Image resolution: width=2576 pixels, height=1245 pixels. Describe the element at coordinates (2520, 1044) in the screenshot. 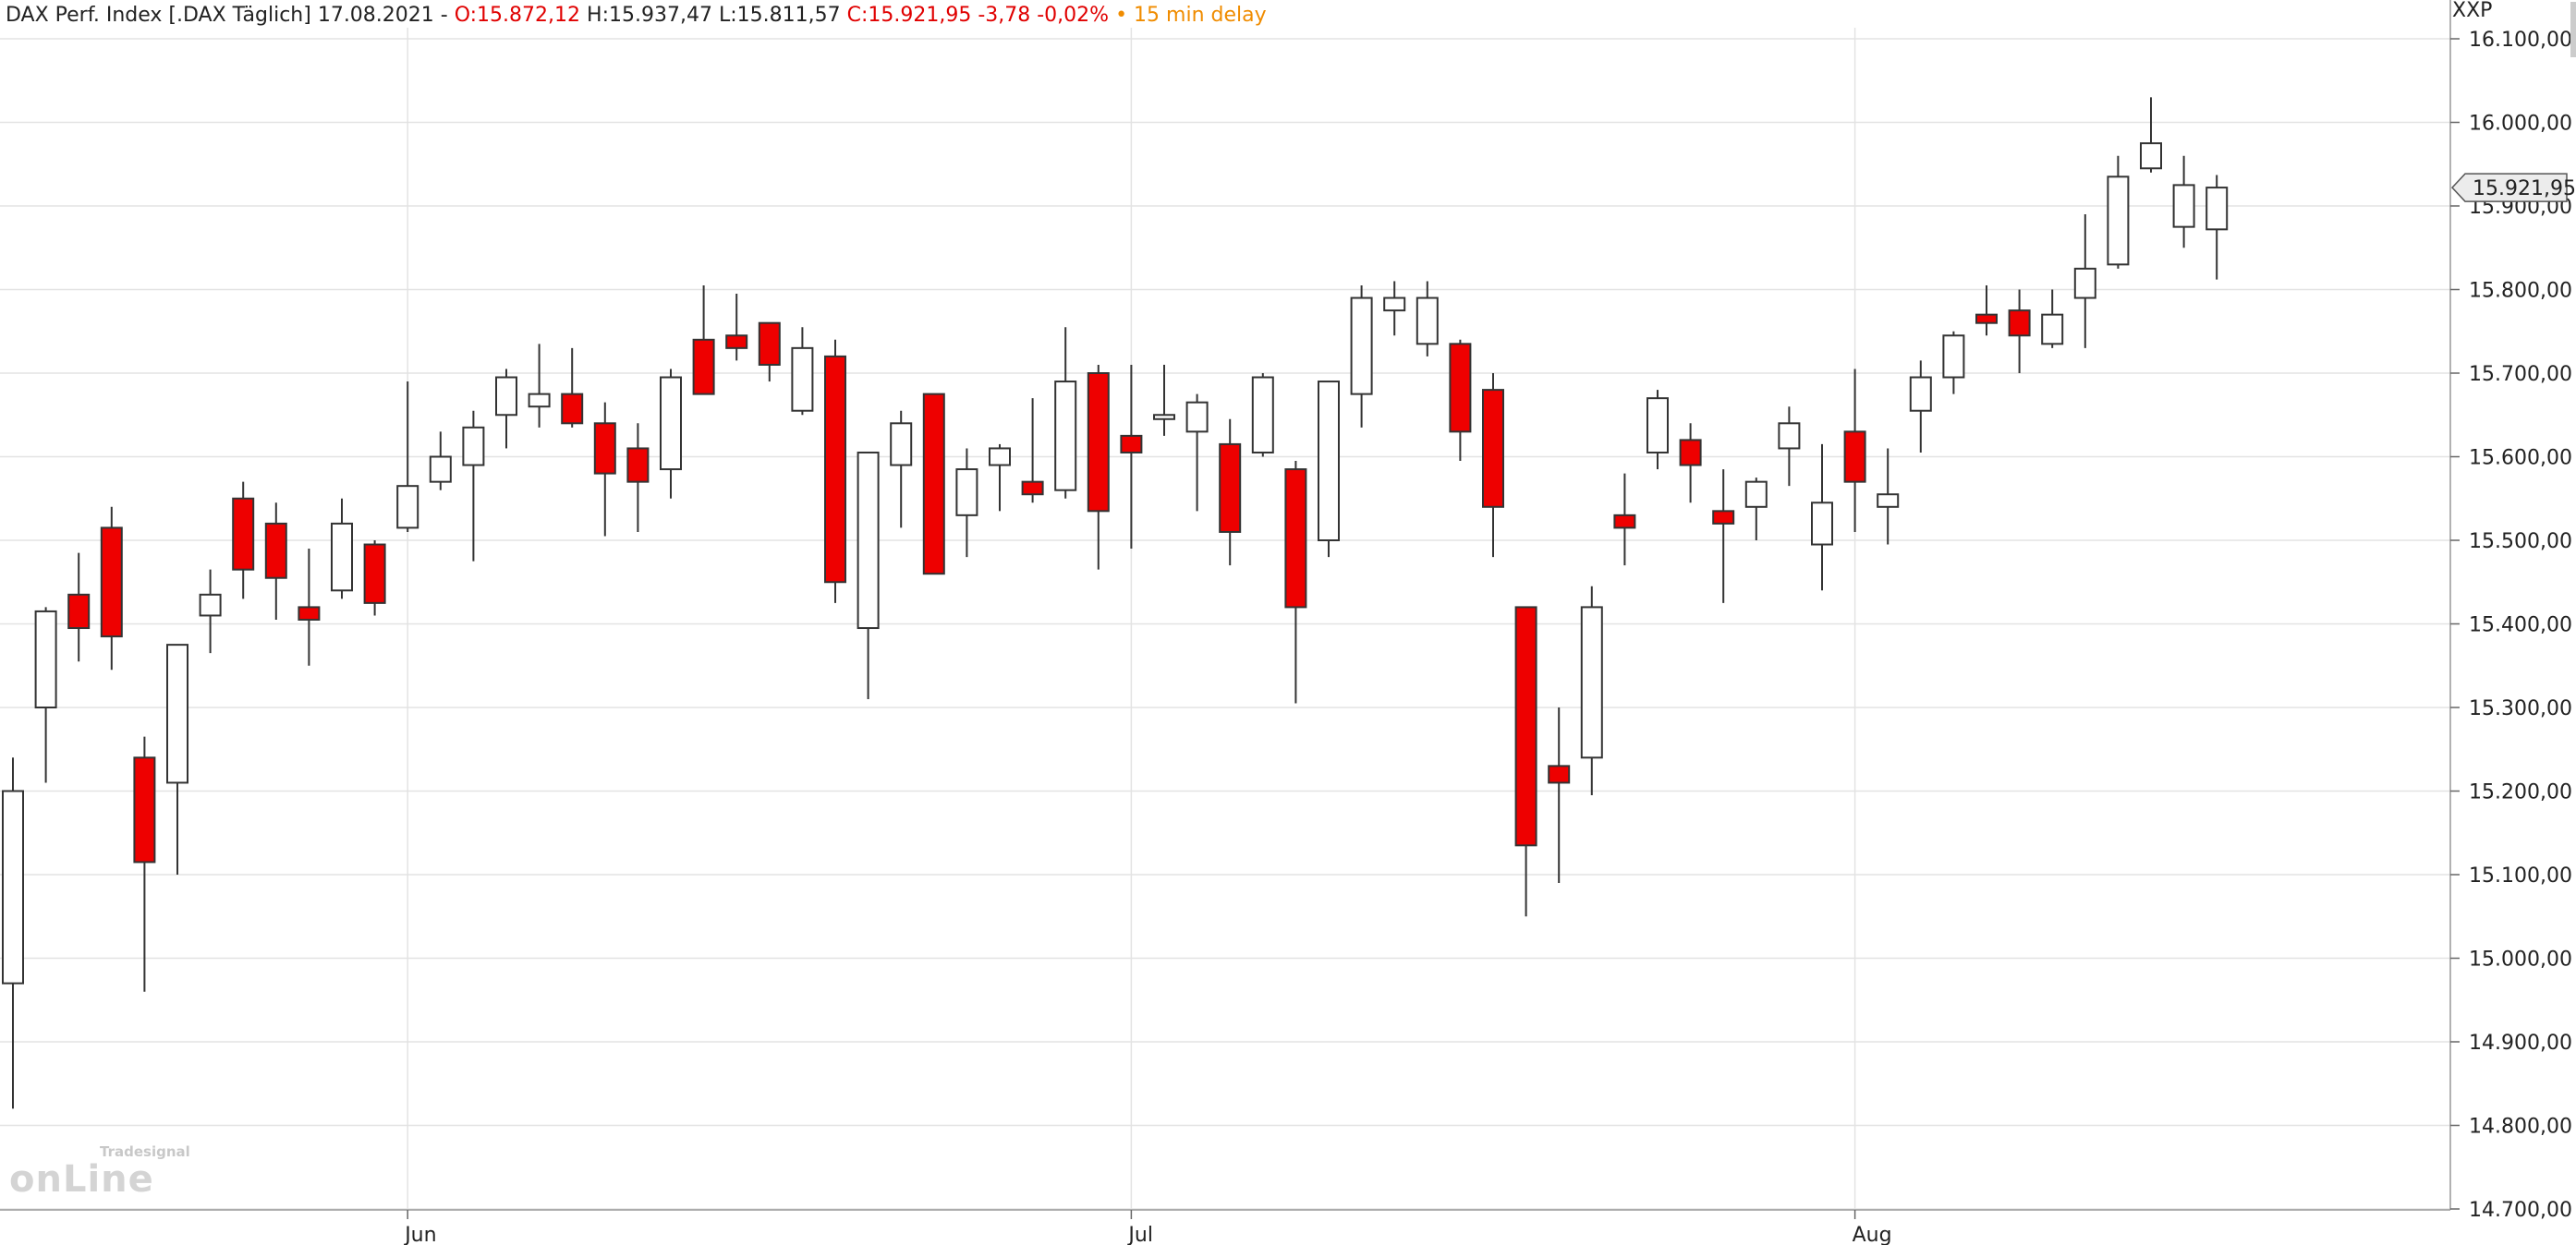

I see `y-tick-label: 14.900,00` at that location.